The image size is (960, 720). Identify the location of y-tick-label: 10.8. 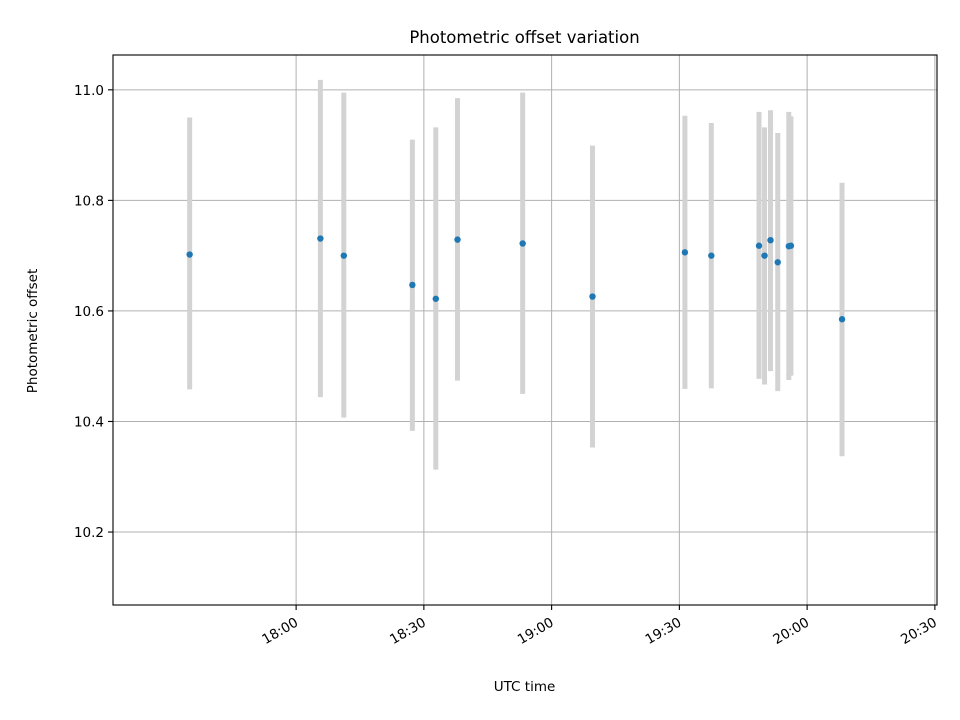
(89, 201).